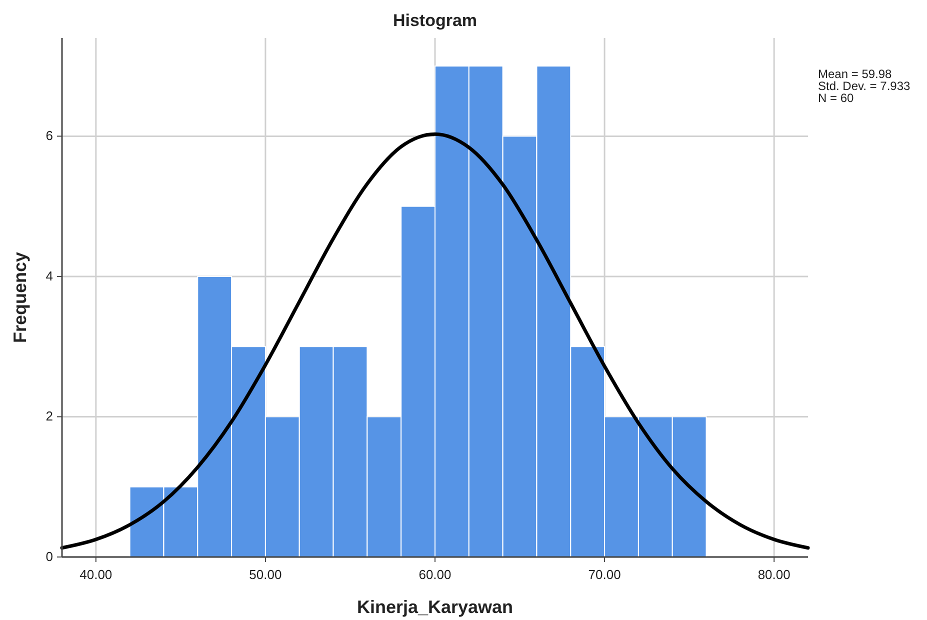  Describe the element at coordinates (435, 20) in the screenshot. I see `chart-title: Histogram` at that location.